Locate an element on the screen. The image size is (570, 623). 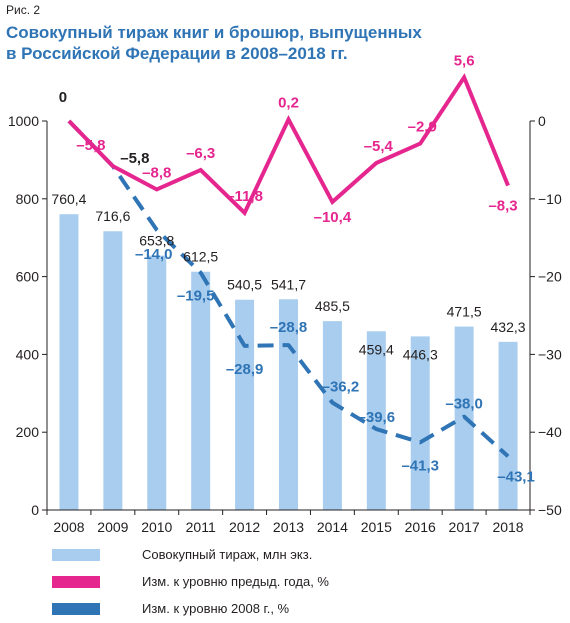
bar-2014 is located at coordinates (332, 415).